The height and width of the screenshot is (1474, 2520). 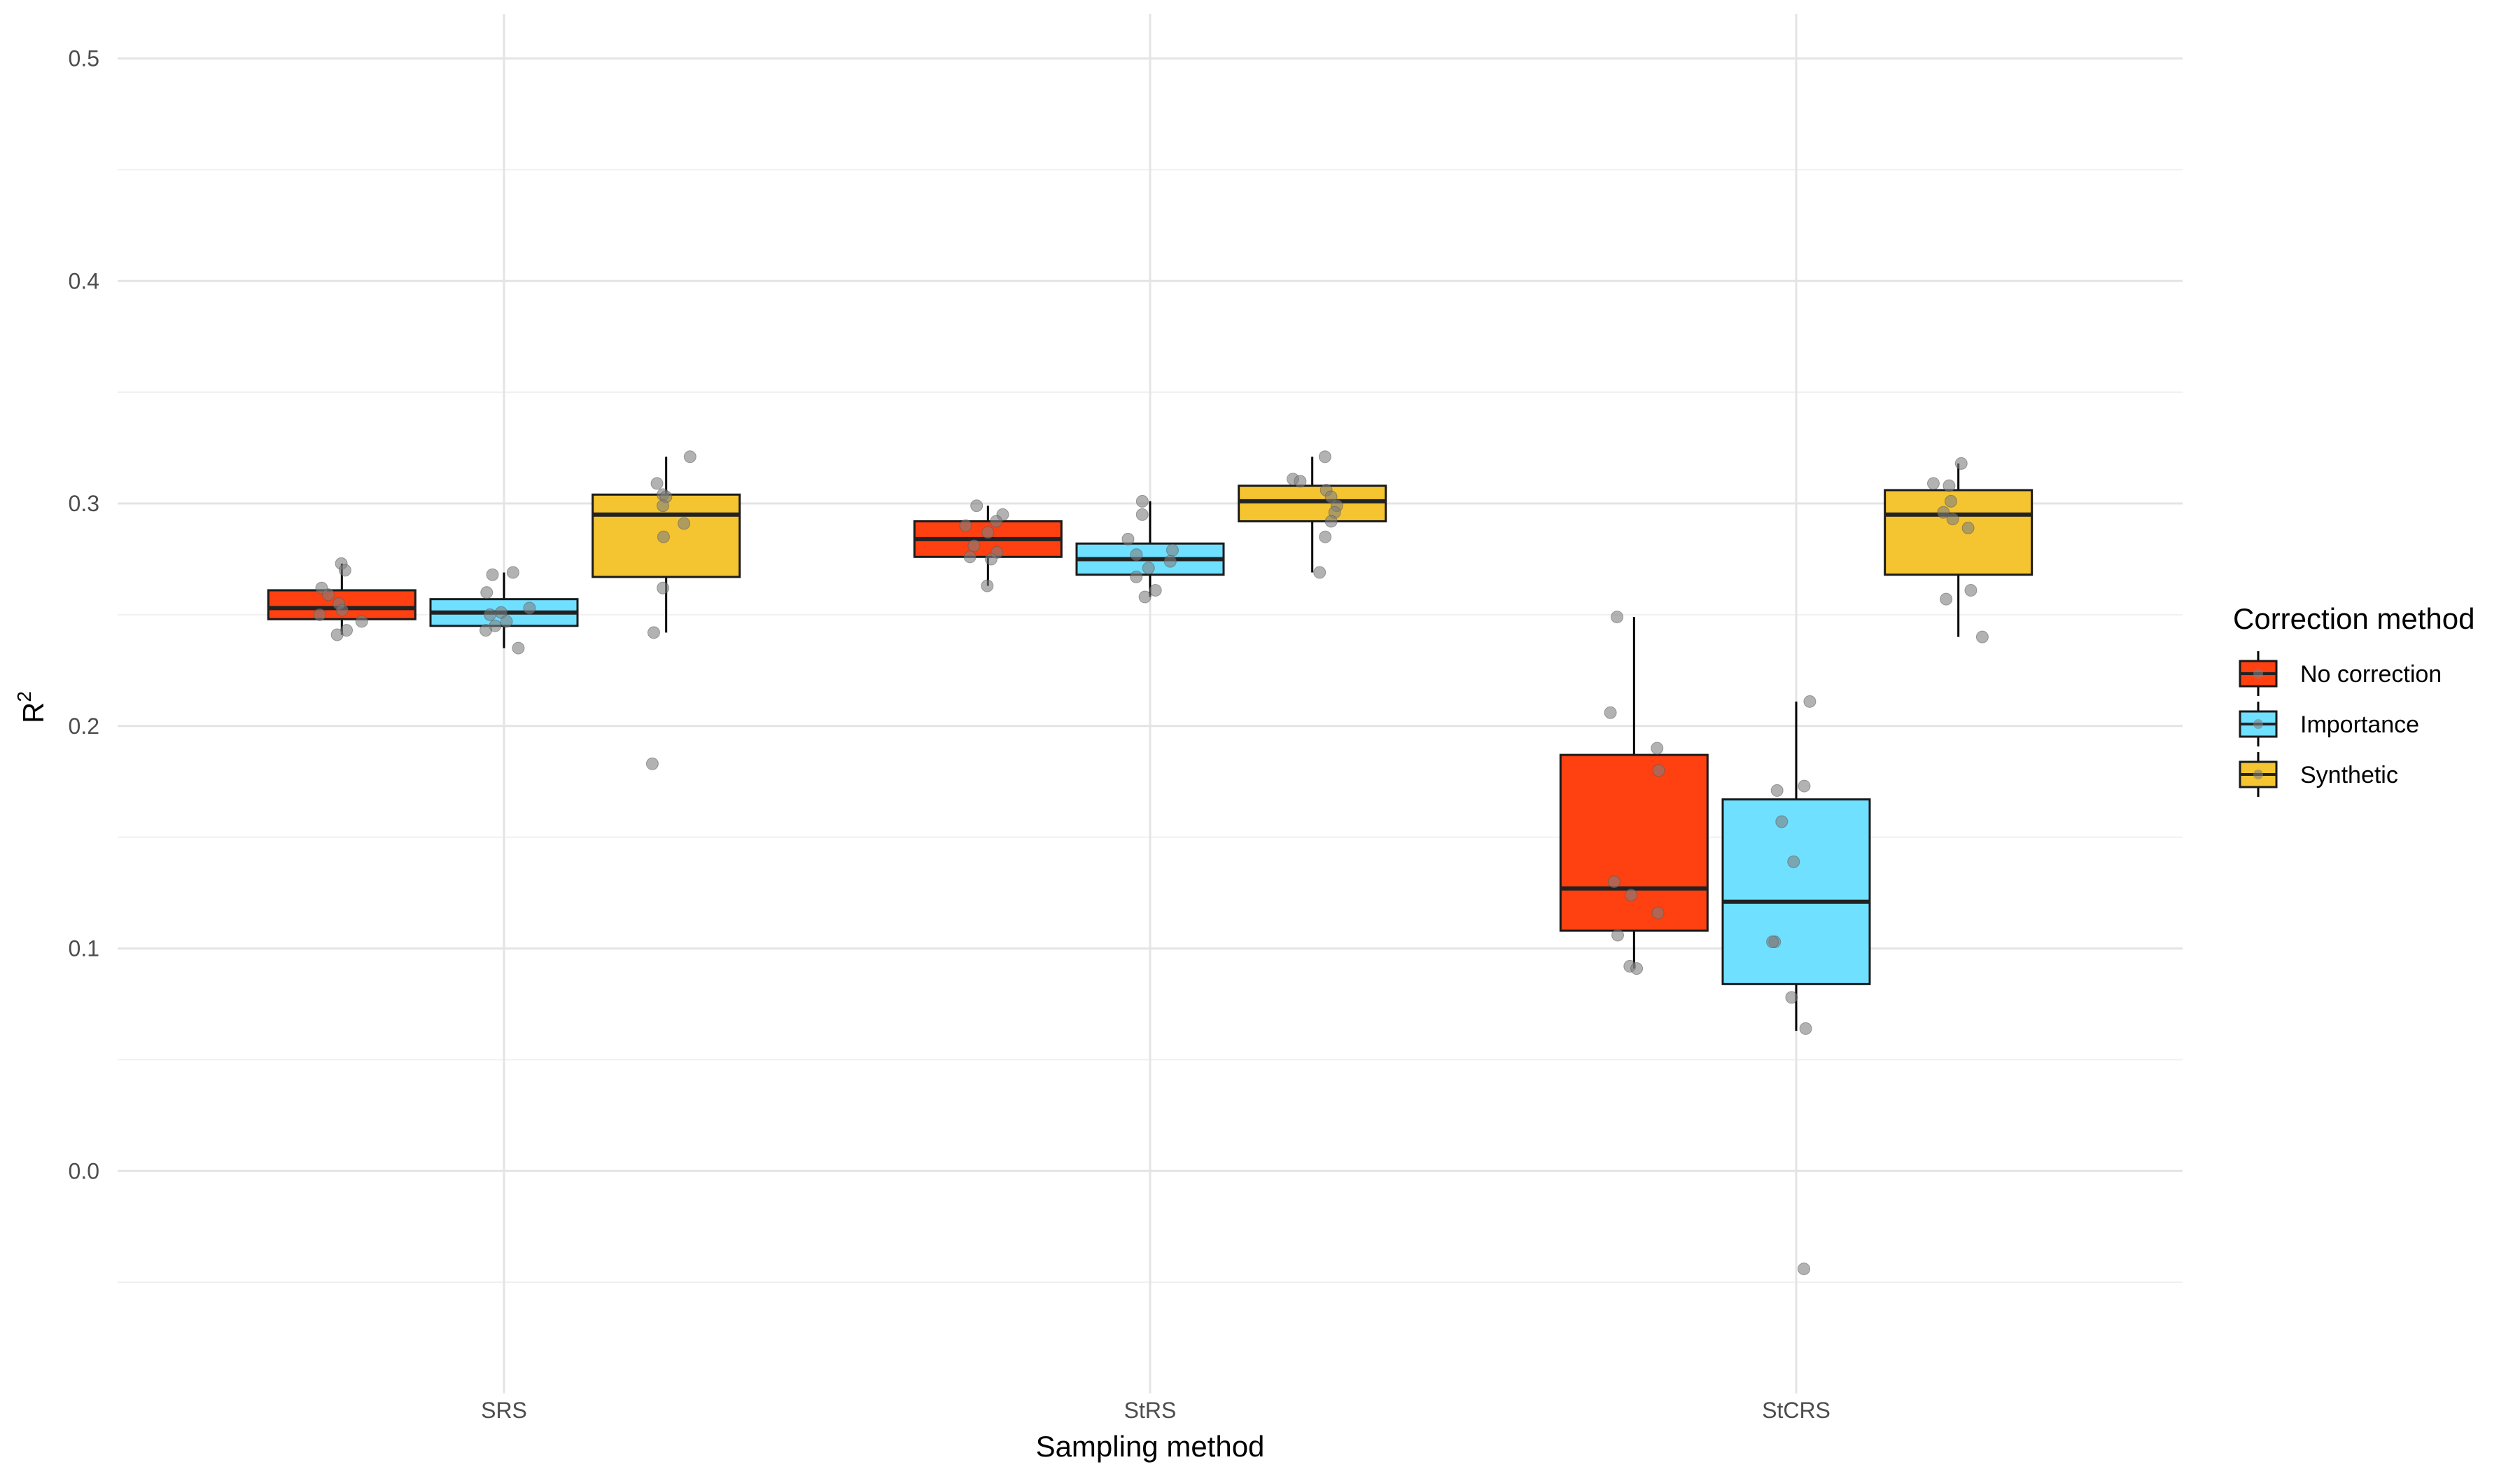 What do you see at coordinates (33, 713) in the screenshot?
I see `y-axis-title-text: R` at bounding box center [33, 713].